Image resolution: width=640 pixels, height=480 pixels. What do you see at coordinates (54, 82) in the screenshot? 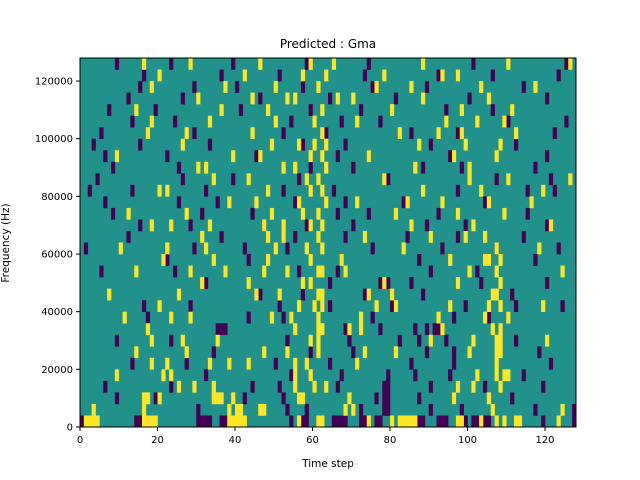
I see `y-tick-label: 120000` at bounding box center [54, 82].